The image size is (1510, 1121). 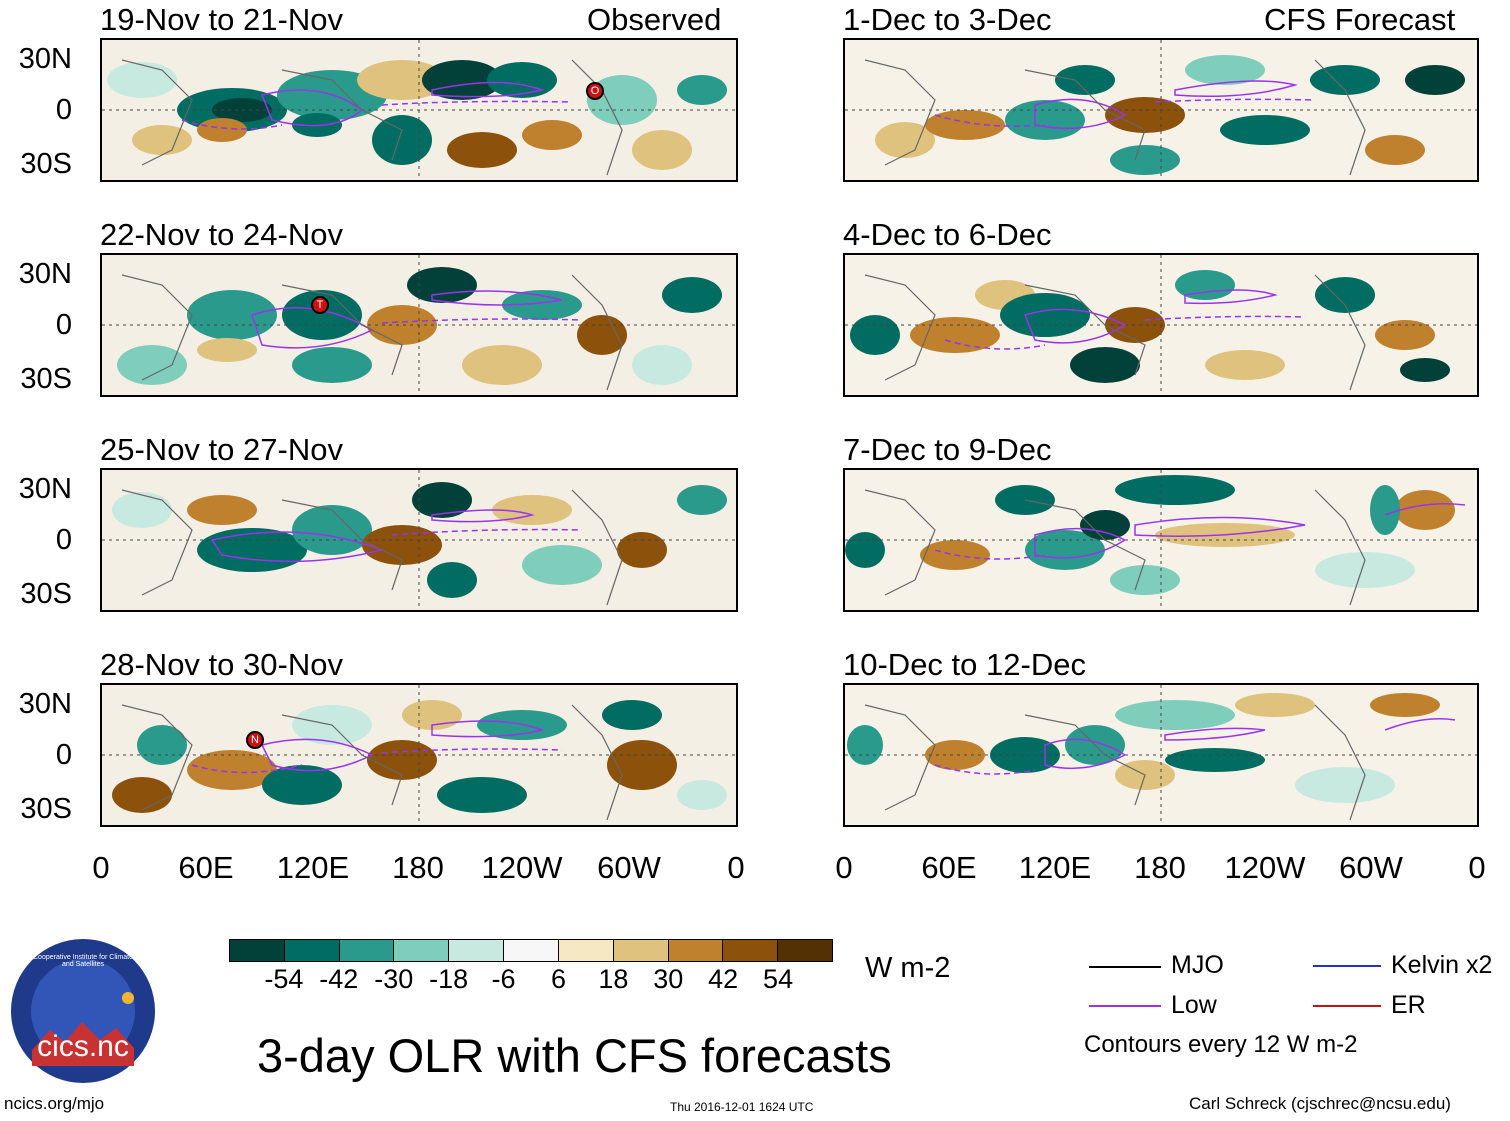 What do you see at coordinates (1360, 19) in the screenshot?
I see `forecast-label: CFS Forecast` at bounding box center [1360, 19].